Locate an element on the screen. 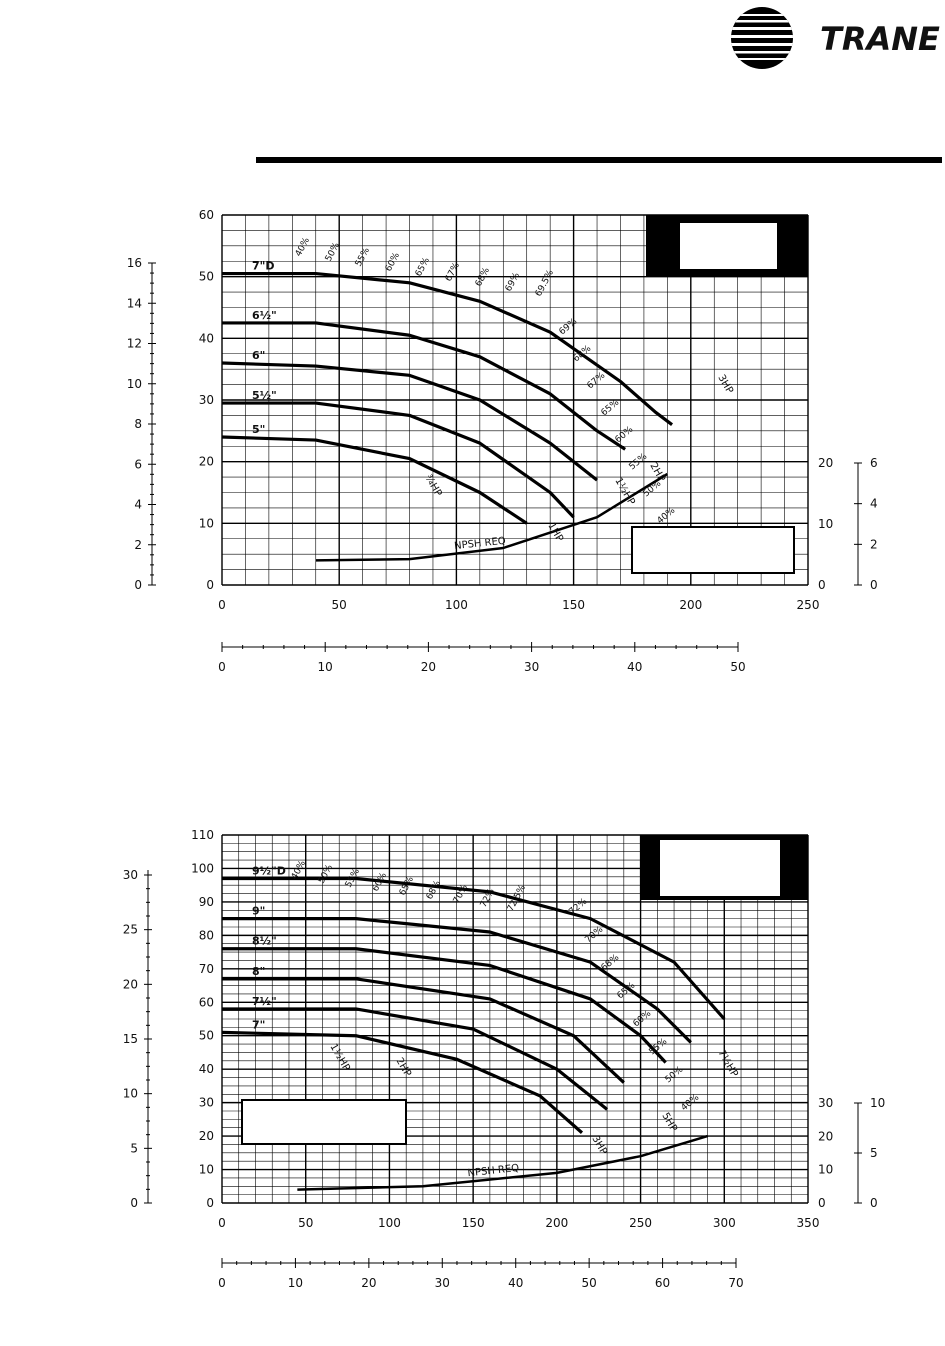  impeller-diameter-label: 9½"D is located at coordinates (269, 870).